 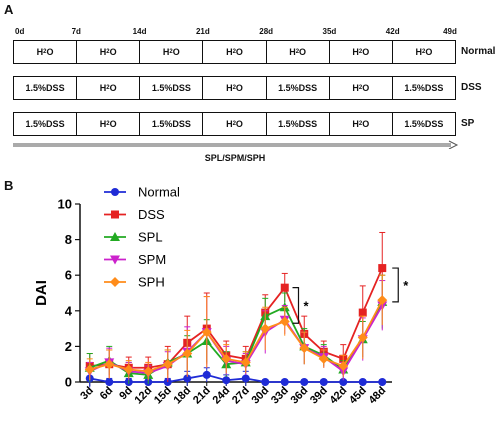 I want to click on series-line-spm, so click(x=236, y=340).